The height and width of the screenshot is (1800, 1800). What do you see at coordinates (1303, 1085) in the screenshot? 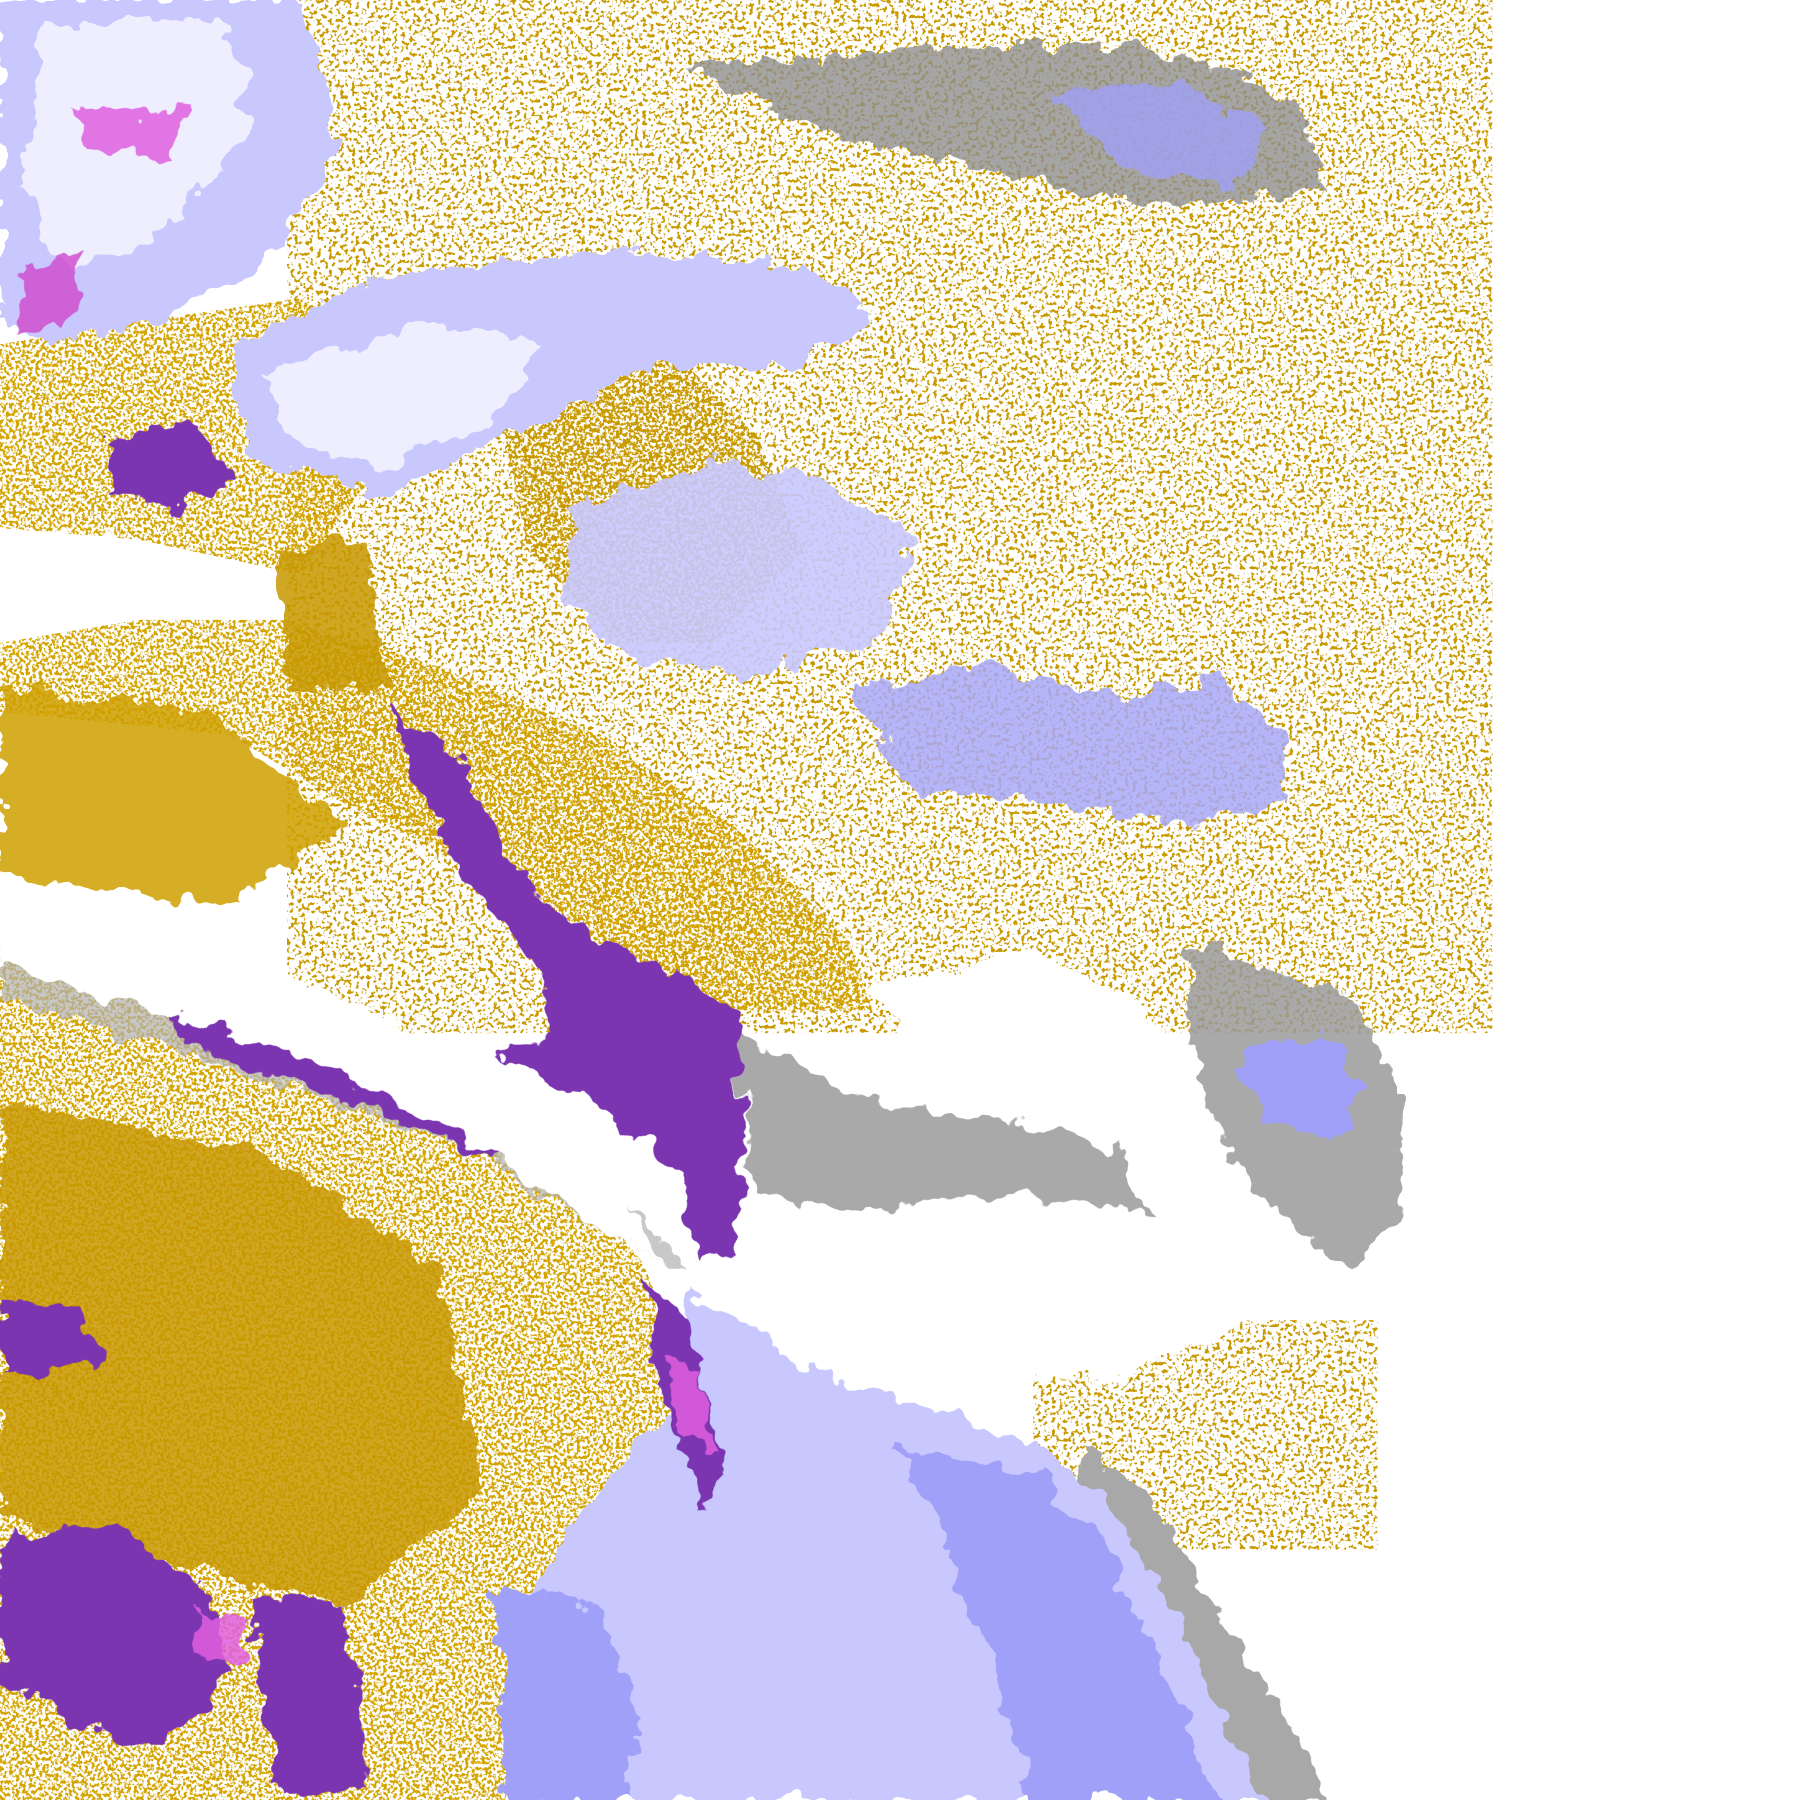
I see `periwinkle-cloud-east` at bounding box center [1303, 1085].